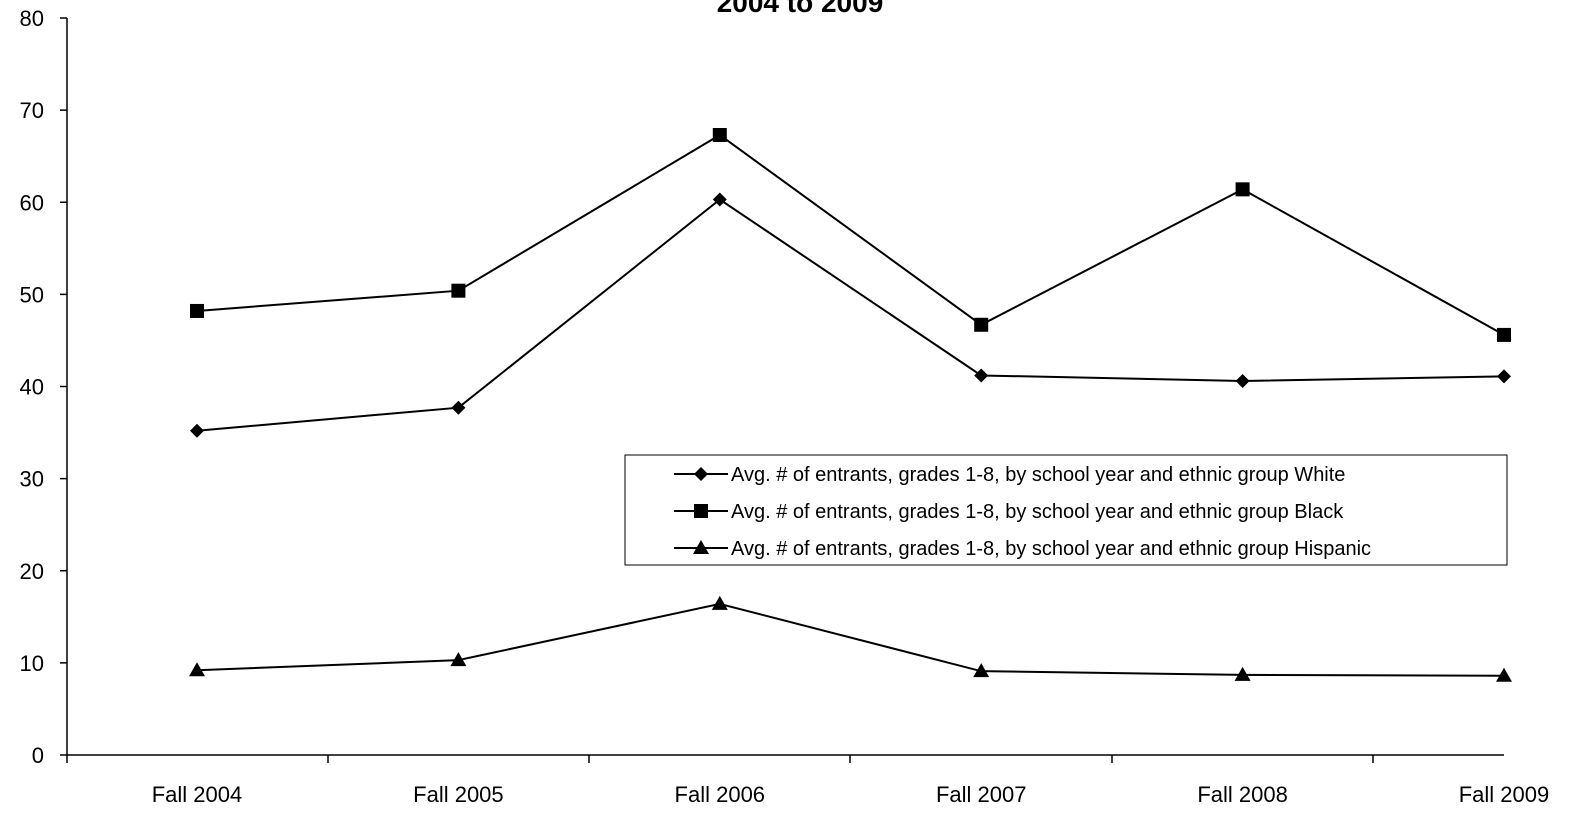  I want to click on legend-marker-black, so click(701, 511).